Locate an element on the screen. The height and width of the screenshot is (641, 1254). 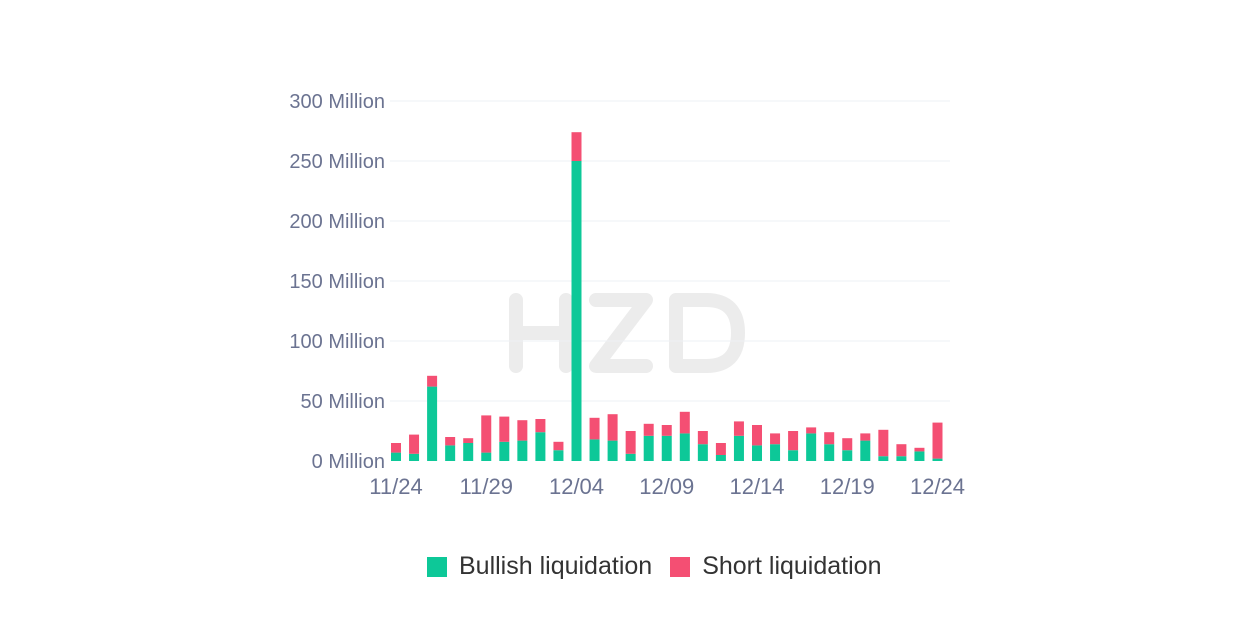
y-tick-label: 150 Million is located at coordinates (337, 282).